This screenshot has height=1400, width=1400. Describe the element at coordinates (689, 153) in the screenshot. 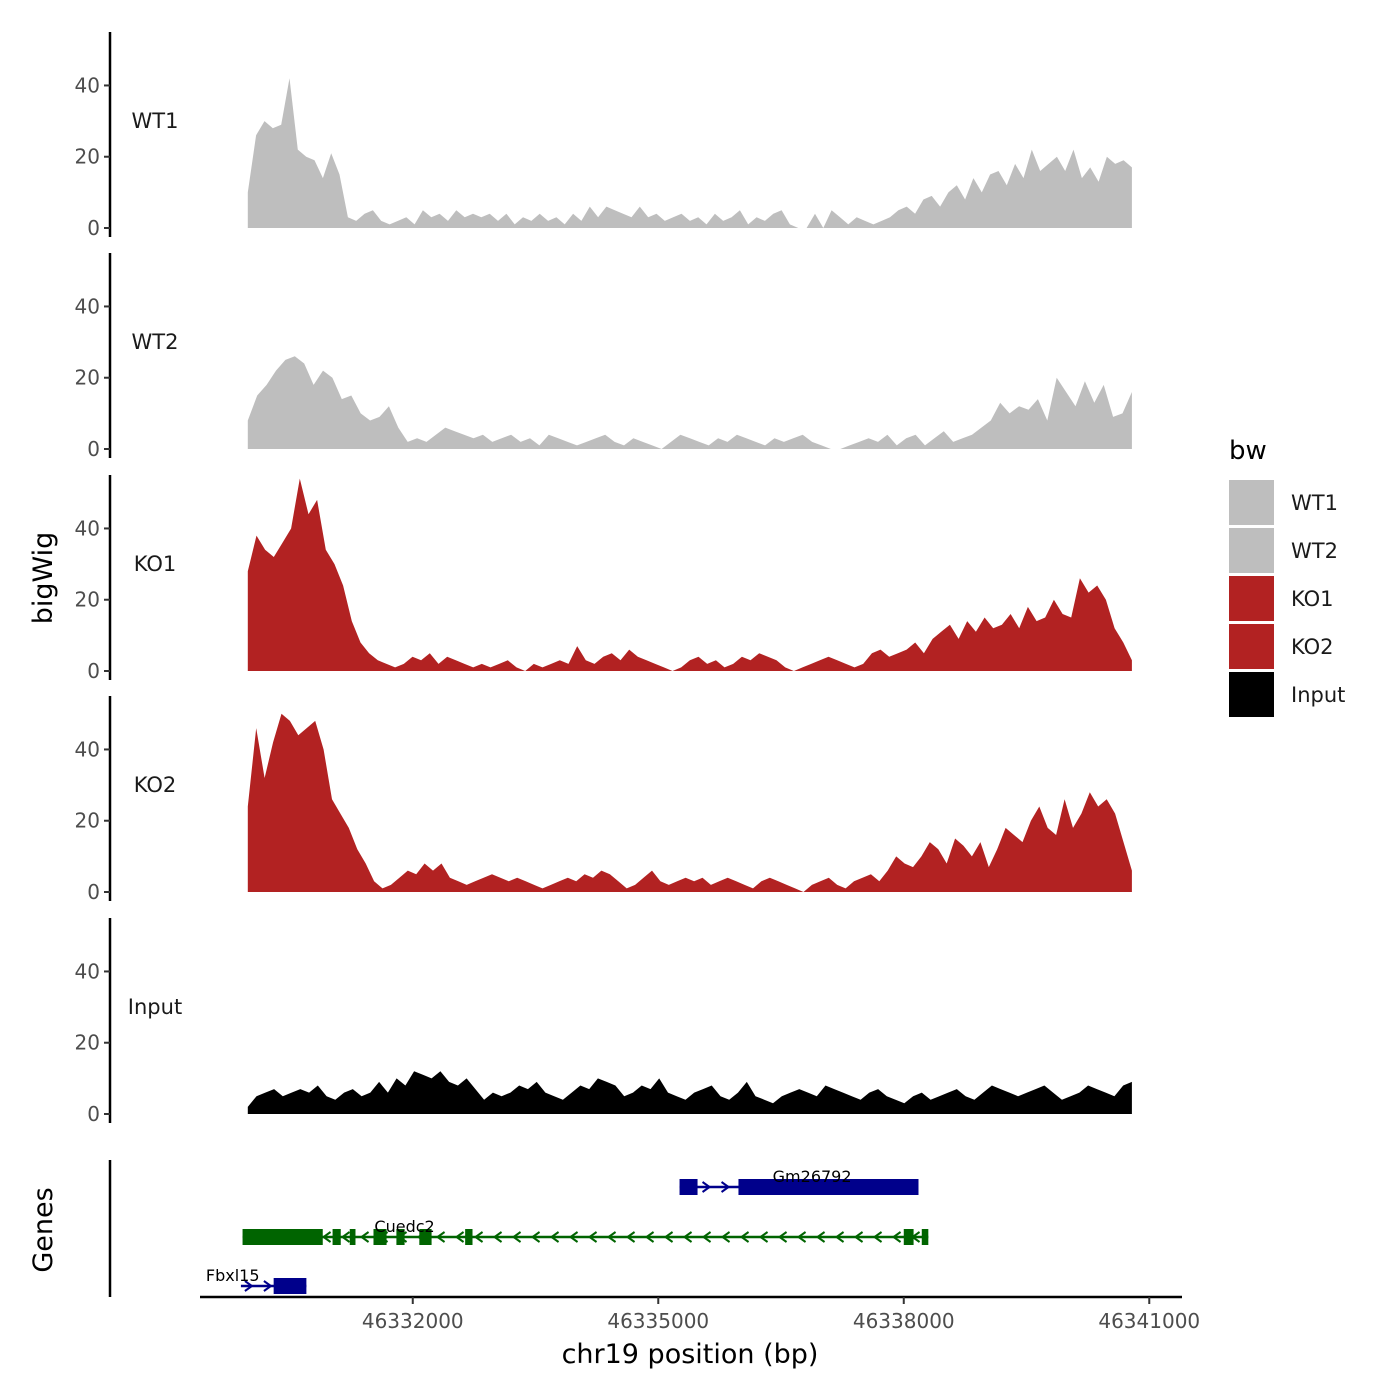

I see `area-wt1` at that location.